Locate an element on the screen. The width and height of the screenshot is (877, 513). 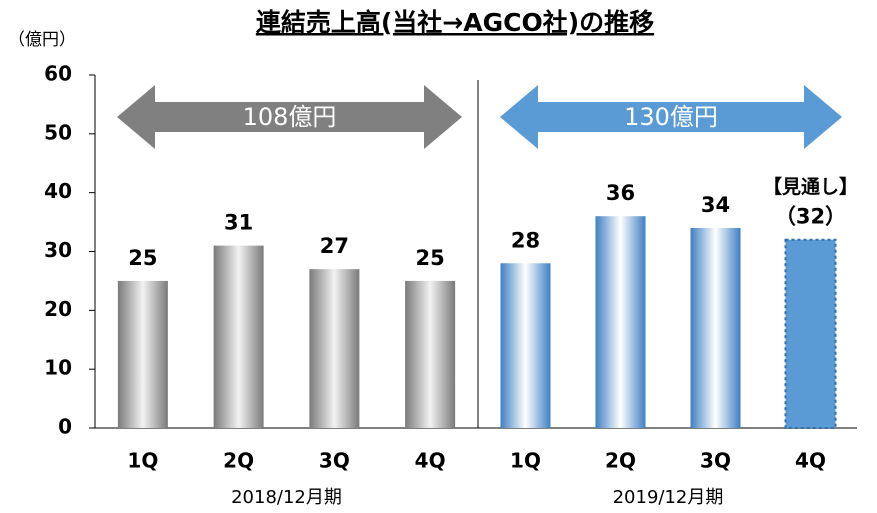
value-label: 31 is located at coordinates (238, 223).